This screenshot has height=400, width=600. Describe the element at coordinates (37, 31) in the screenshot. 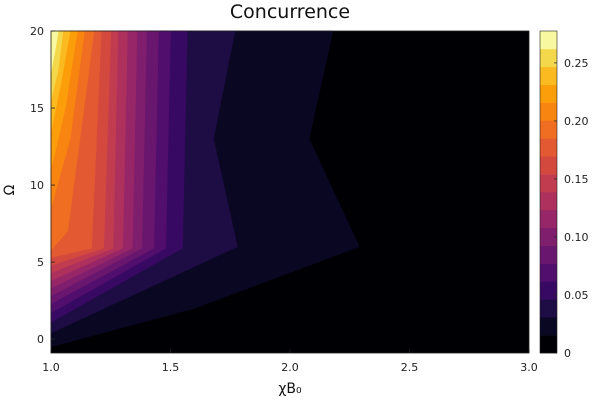

I see `y-tick-label: 20` at that location.